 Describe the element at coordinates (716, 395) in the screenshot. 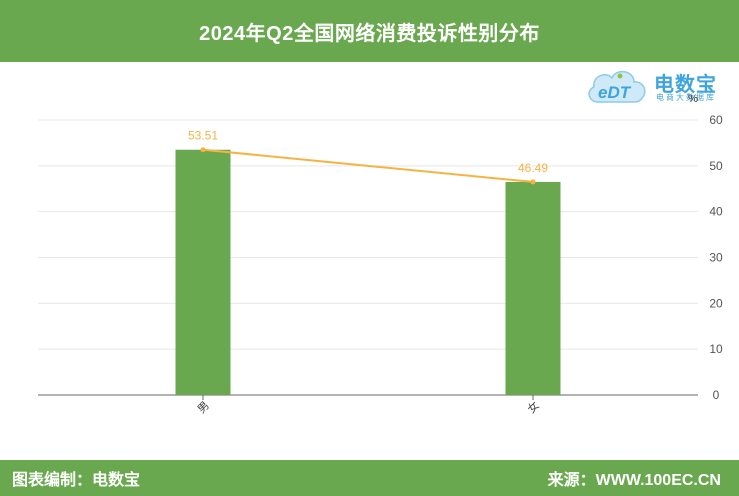

I see `y-tick-label: 0` at that location.